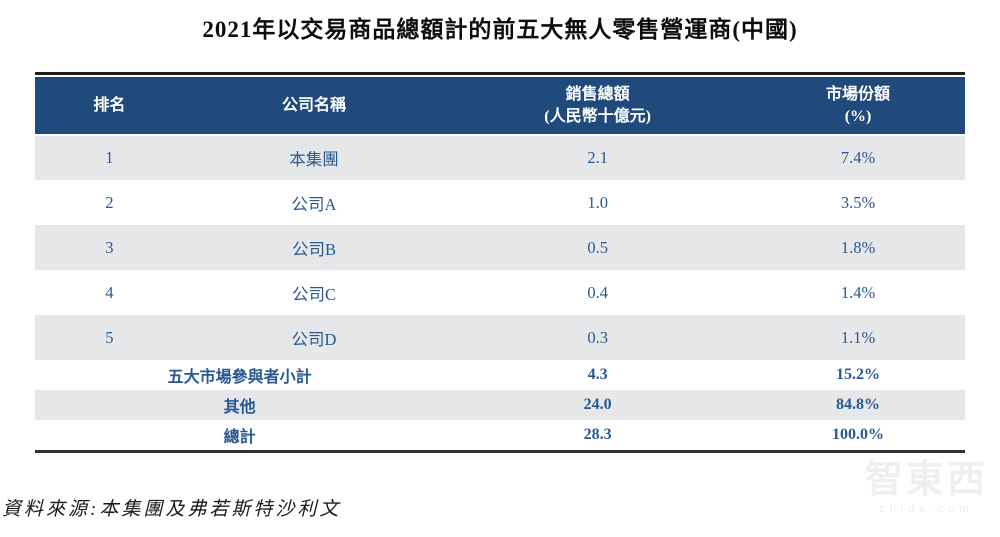 This screenshot has height=537, width=1000. I want to click on cell-company: 公司C, so click(313, 294).